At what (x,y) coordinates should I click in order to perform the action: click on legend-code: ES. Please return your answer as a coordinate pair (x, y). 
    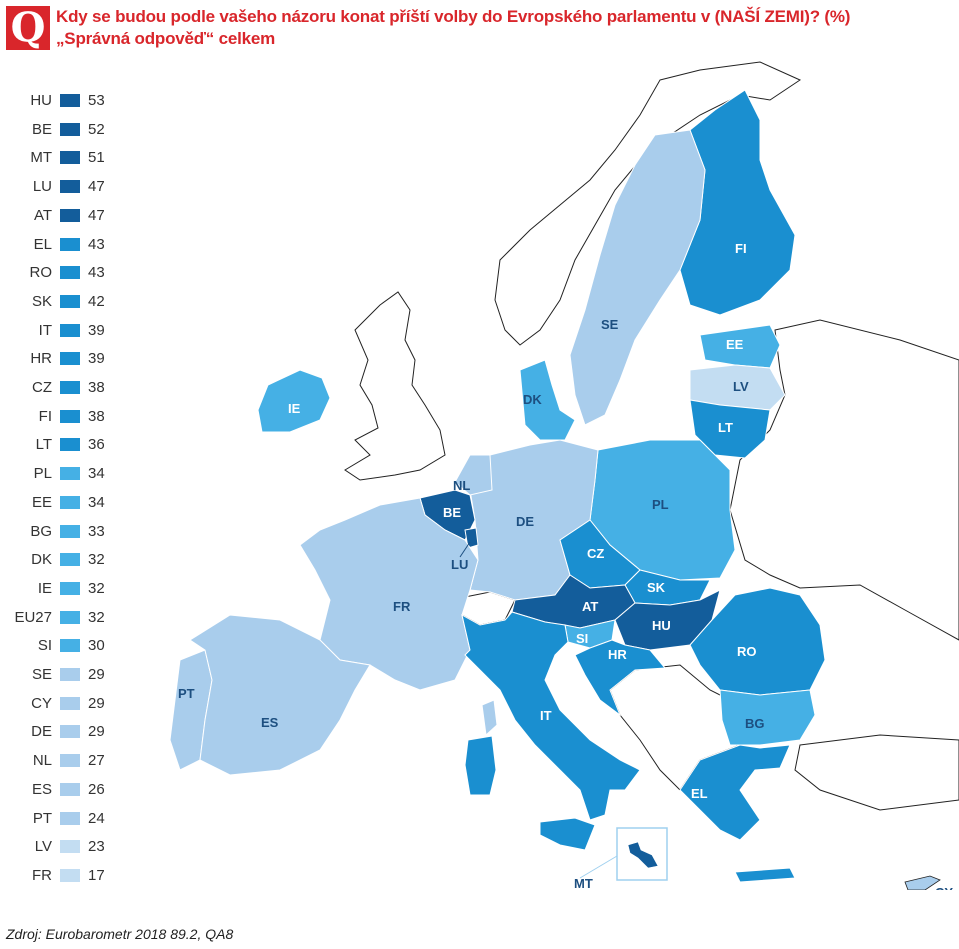
    Looking at the image, I should click on (41, 789).